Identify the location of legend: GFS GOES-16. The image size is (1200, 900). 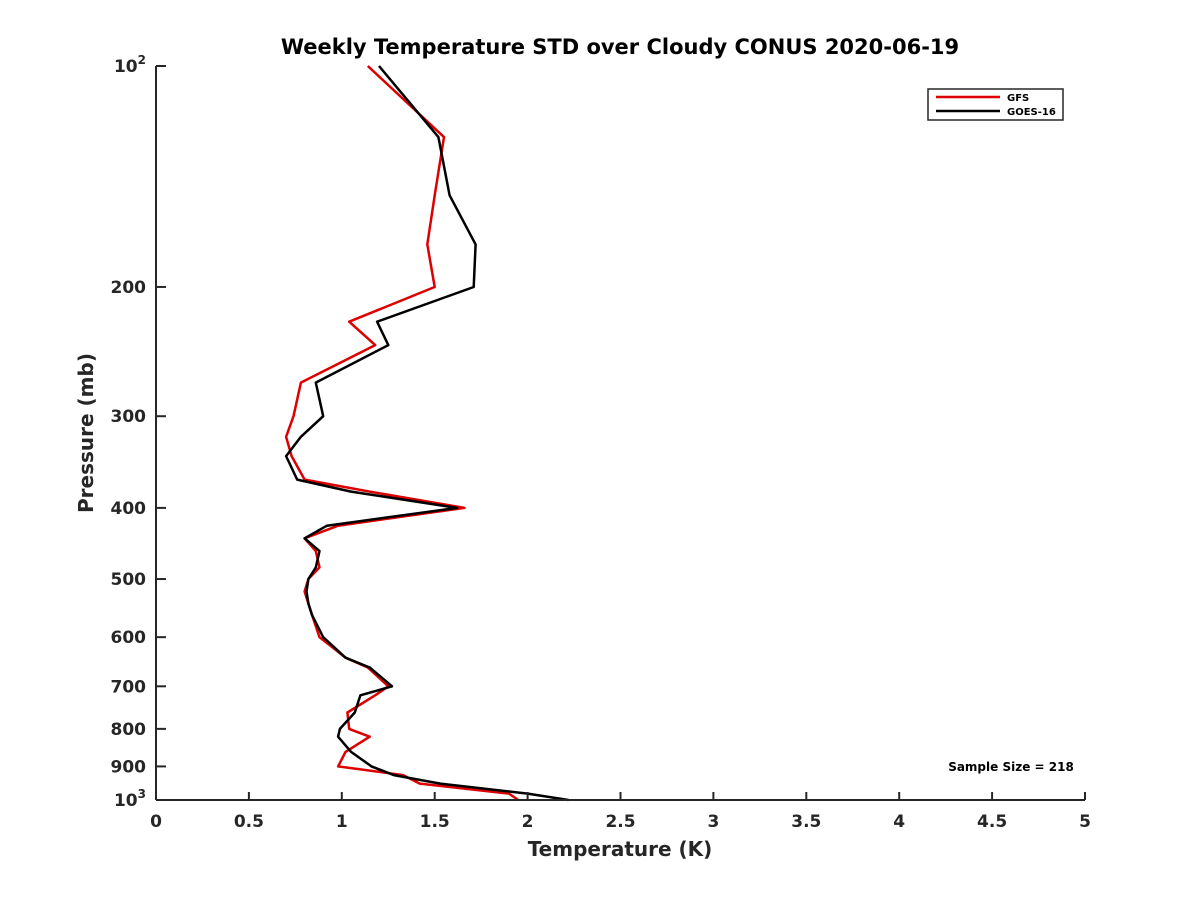
(995, 104).